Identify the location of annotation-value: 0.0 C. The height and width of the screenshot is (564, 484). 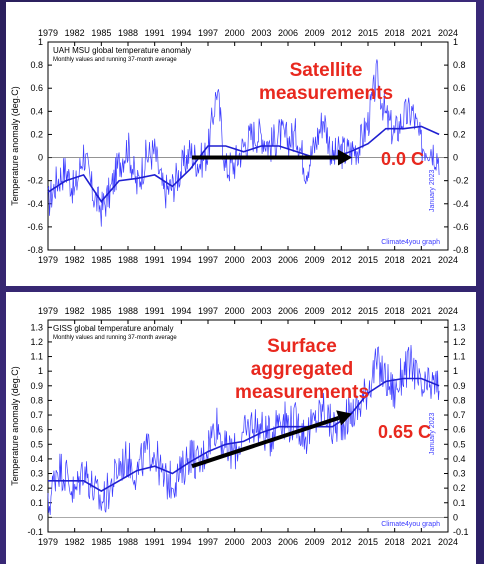
(402, 159).